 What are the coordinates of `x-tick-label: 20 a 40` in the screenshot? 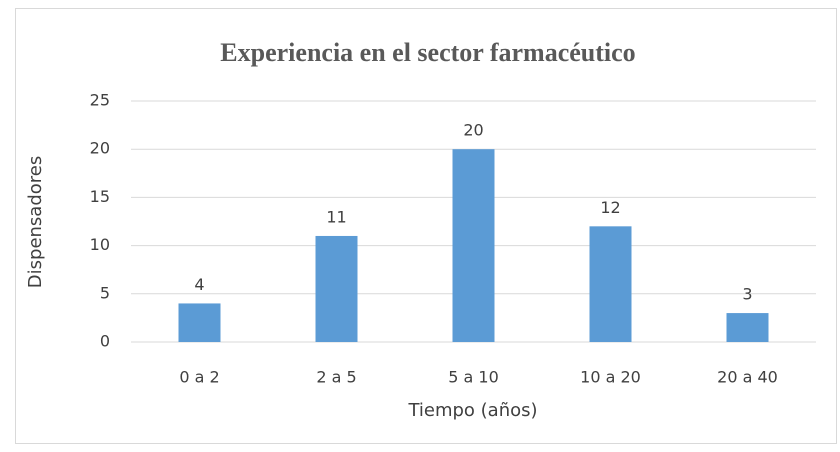 It's located at (747, 377).